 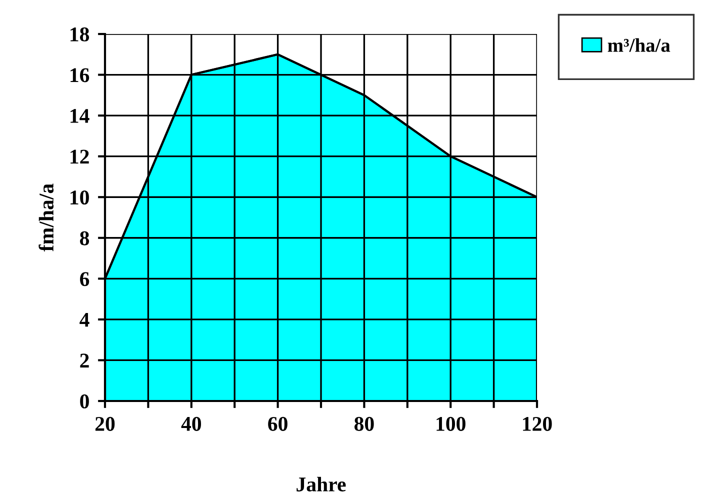 What do you see at coordinates (85, 319) in the screenshot?
I see `y-tick-label: 4` at bounding box center [85, 319].